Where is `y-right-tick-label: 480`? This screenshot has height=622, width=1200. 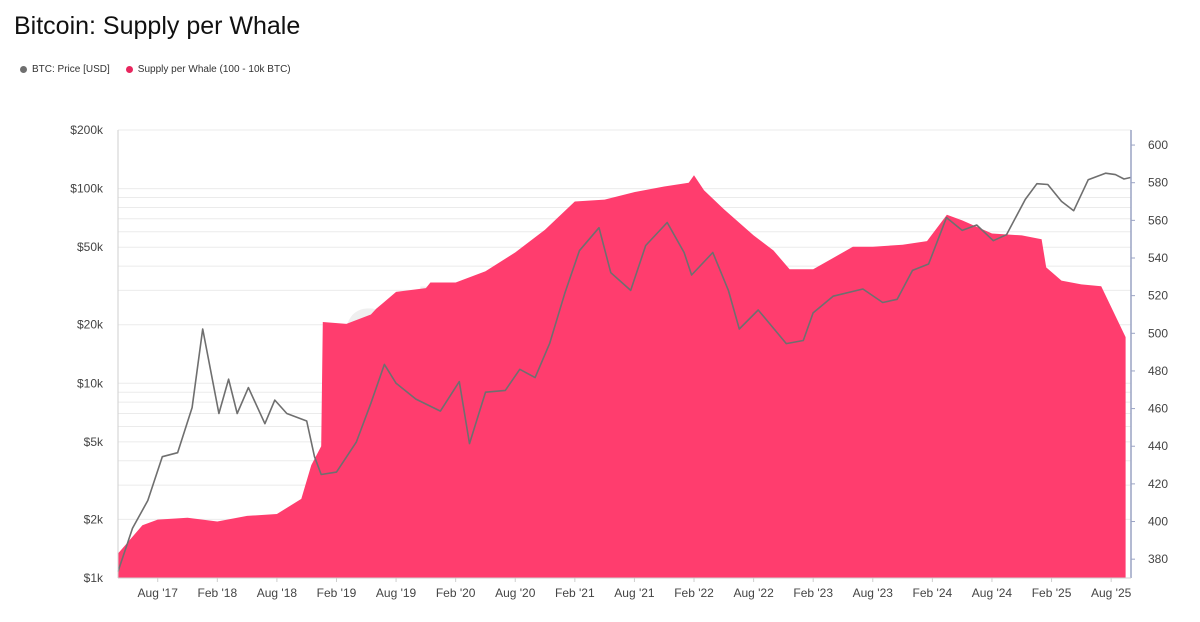
y-right-tick-label: 480 is located at coordinates (1158, 371).